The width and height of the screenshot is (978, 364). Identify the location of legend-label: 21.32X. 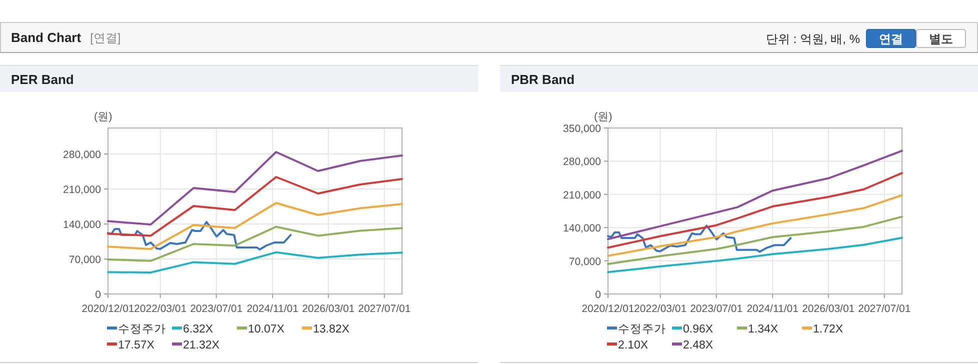
(201, 346).